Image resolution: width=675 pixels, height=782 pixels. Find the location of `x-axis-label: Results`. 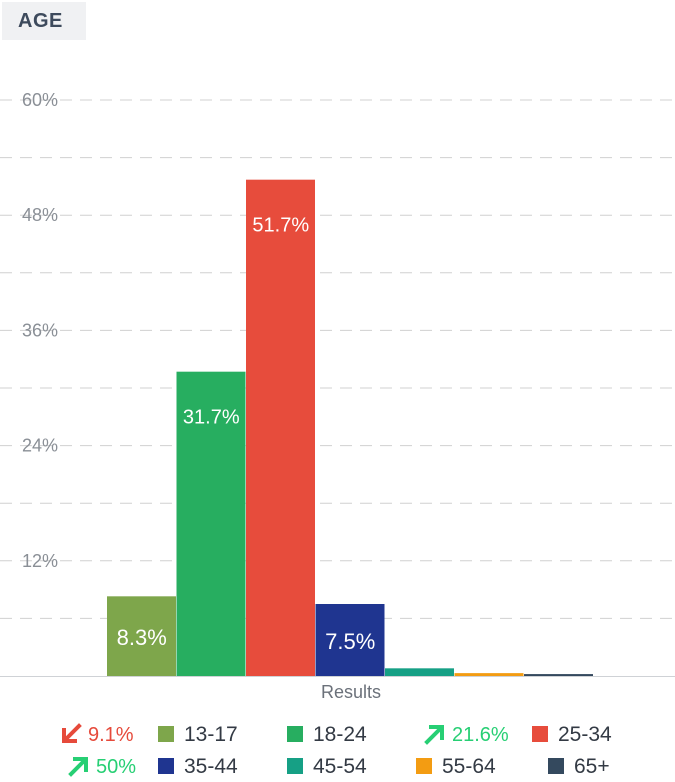

x-axis-label: Results is located at coordinates (351, 692).